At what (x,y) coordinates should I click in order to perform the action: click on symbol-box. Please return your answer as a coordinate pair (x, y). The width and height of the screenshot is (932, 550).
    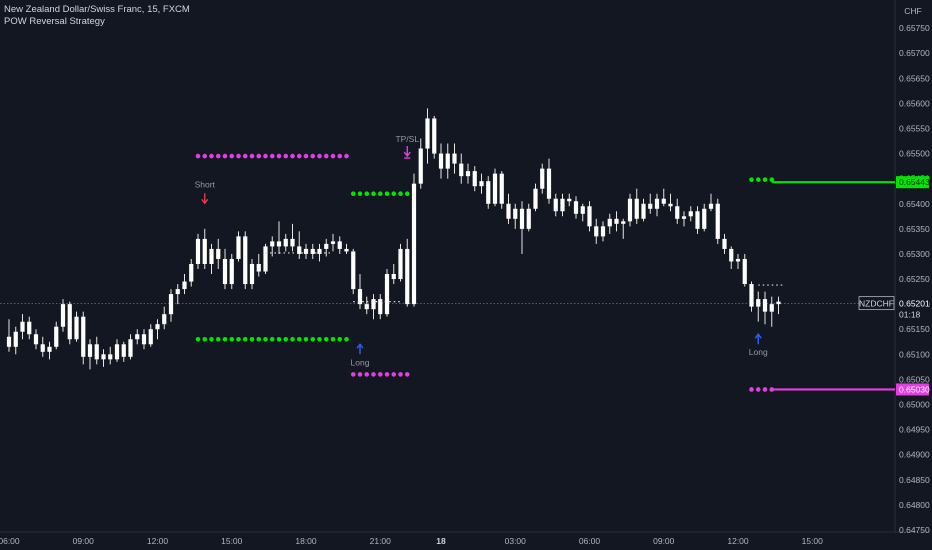
    Looking at the image, I should click on (876, 303).